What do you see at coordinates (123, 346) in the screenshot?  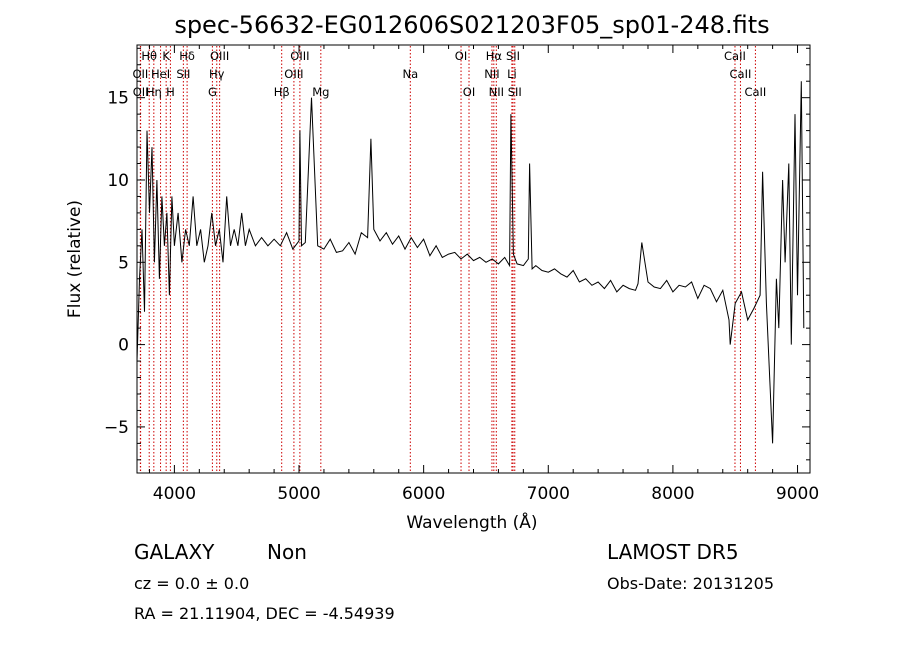 I see `y-tick-label: 0` at bounding box center [123, 346].